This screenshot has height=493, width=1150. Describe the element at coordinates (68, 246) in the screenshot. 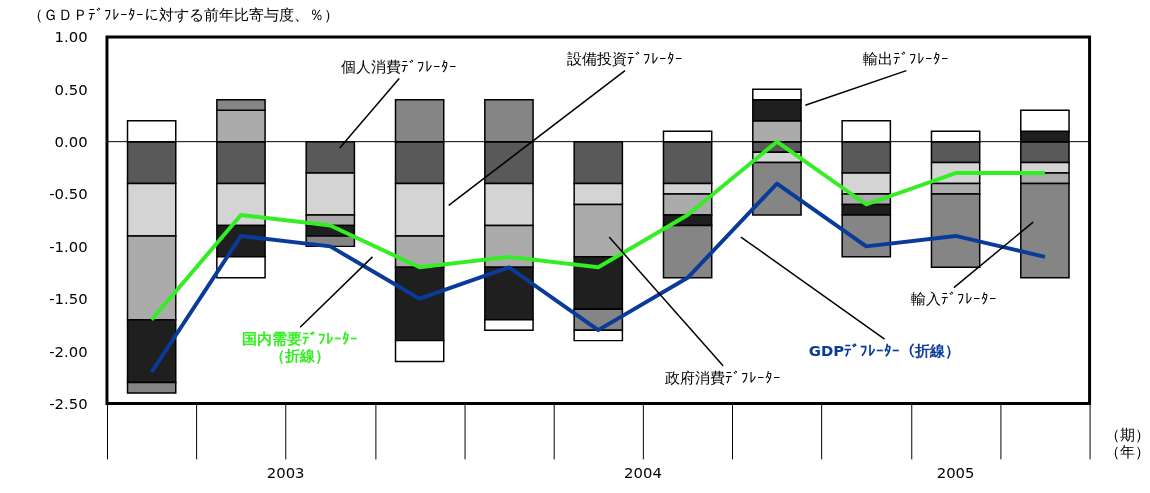

I see `y-tick-label: -1.00` at that location.